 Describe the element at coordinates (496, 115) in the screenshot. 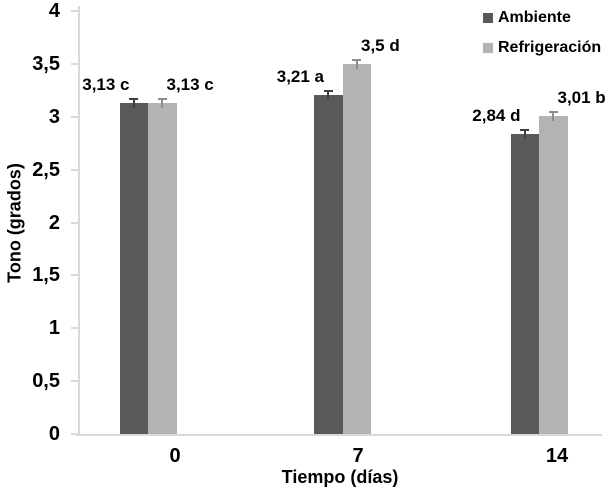

I see `value-label: 2,84 d` at that location.